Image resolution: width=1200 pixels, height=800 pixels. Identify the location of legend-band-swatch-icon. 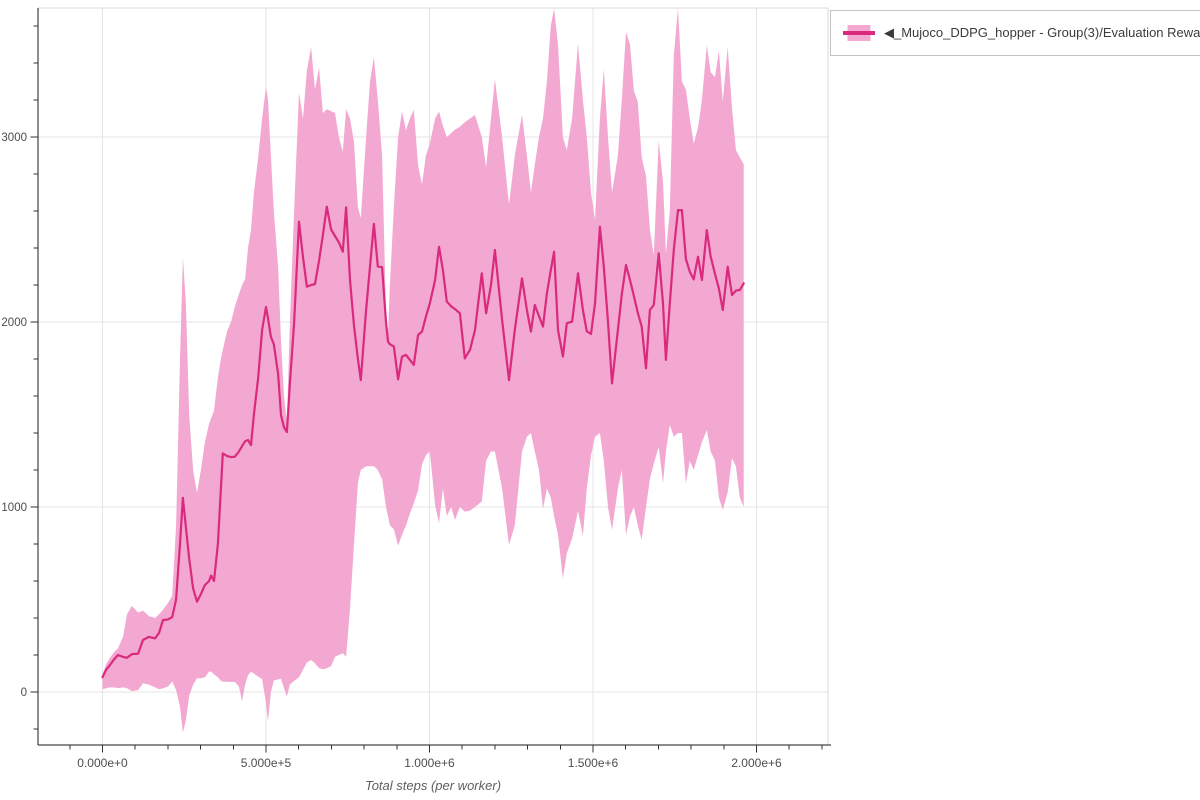
(859, 33).